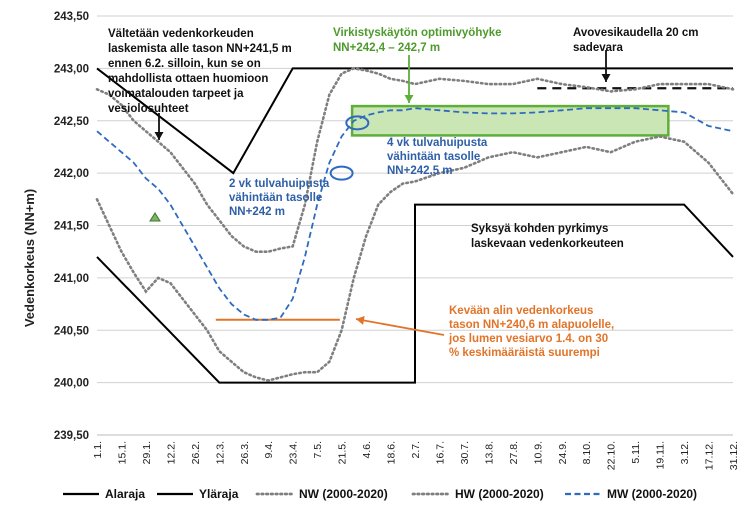  What do you see at coordinates (521, 311) in the screenshot?
I see `spring-low-annotation: Kevään alin vedenkorkeus` at bounding box center [521, 311].